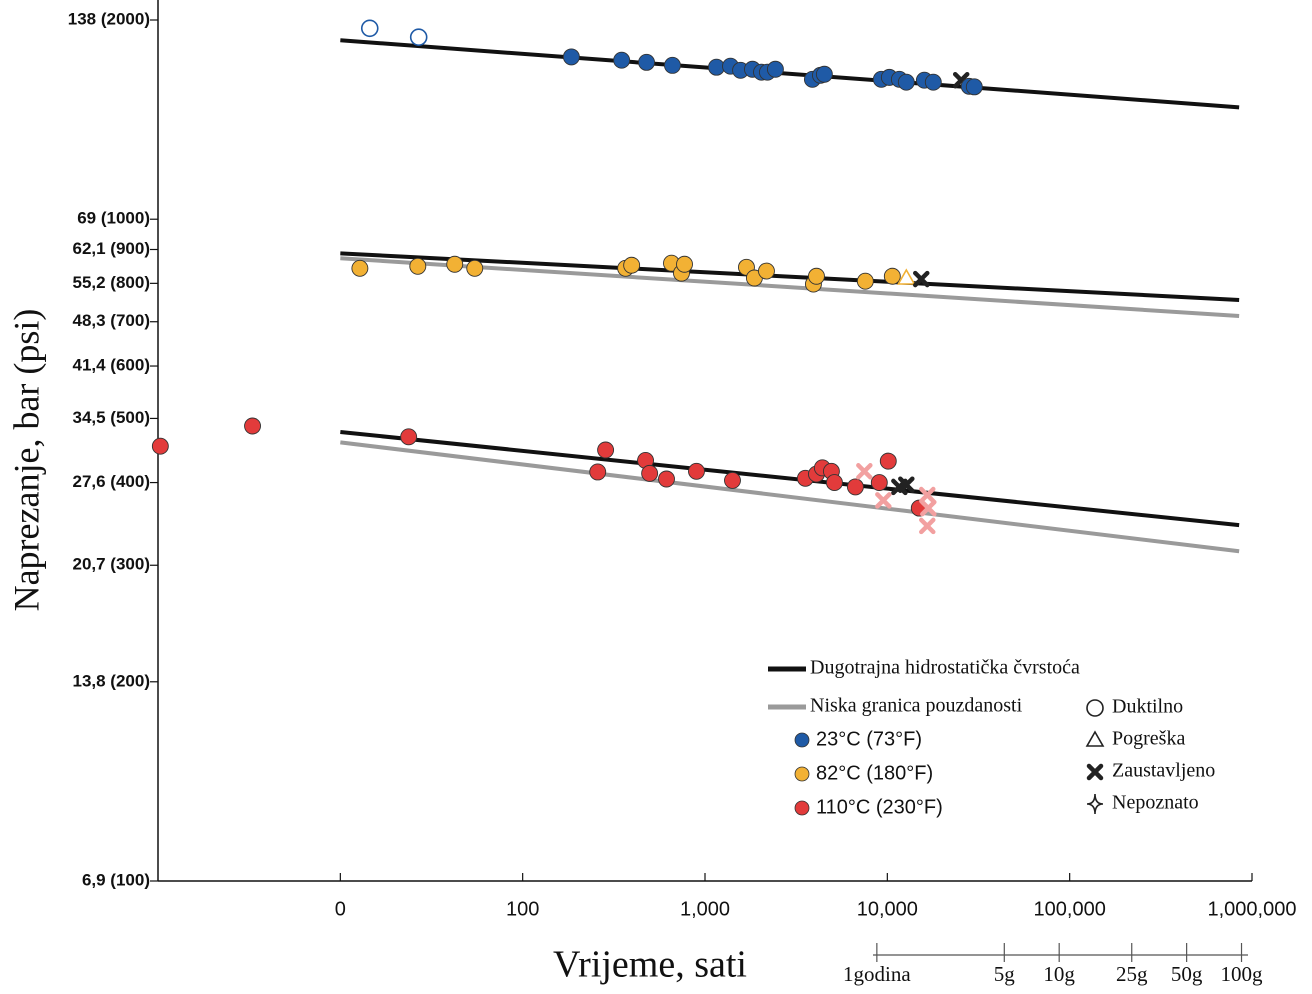 The image size is (1312, 994). Describe the element at coordinates (522, 909) in the screenshot. I see `x-tick-label: 100` at that location.